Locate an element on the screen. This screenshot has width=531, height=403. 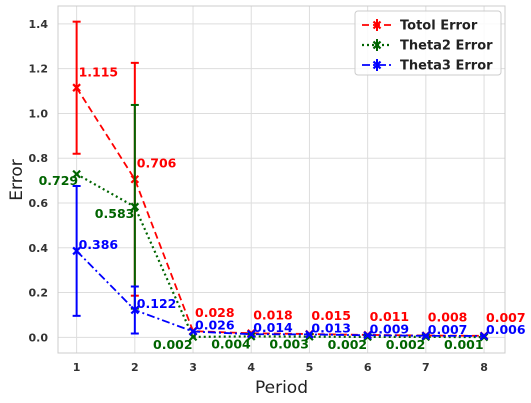
y-tick-label: 0.2 is located at coordinates (39, 293).